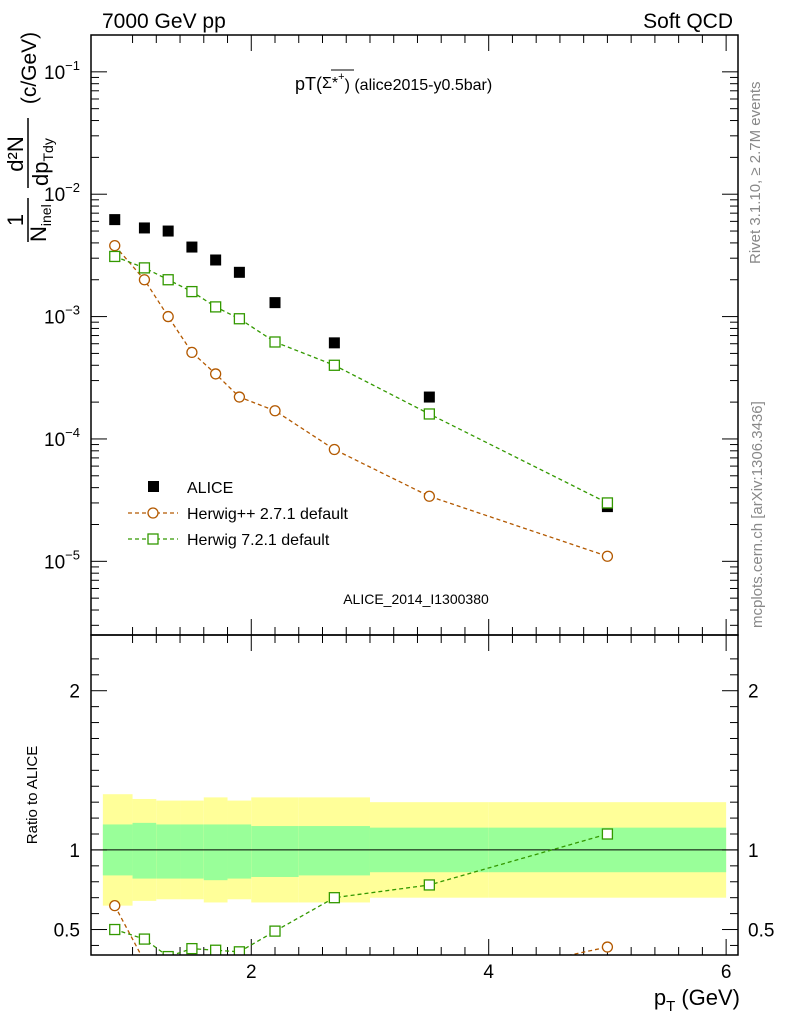 This screenshot has height=1024, width=786. Describe the element at coordinates (393, 82) in the screenshot. I see `plot-title: pT(Σ*+) (alice2015-y0.5bar)` at that location.